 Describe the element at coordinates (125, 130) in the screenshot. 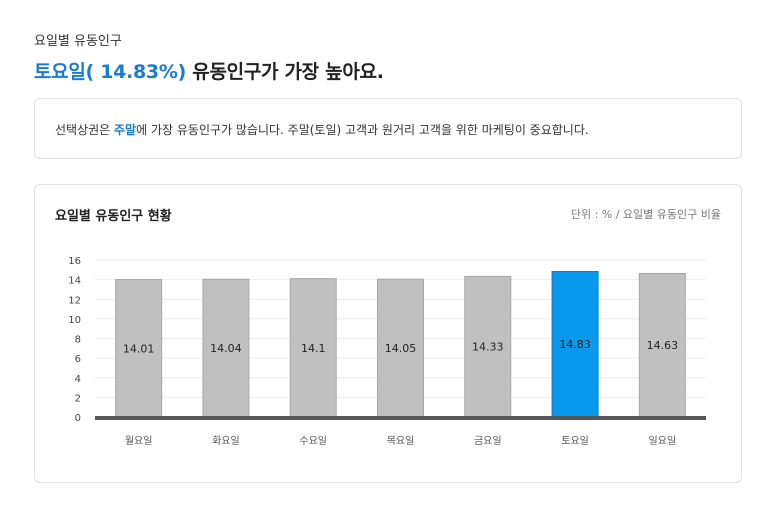

I see `summary-highlight: 주말` at that location.